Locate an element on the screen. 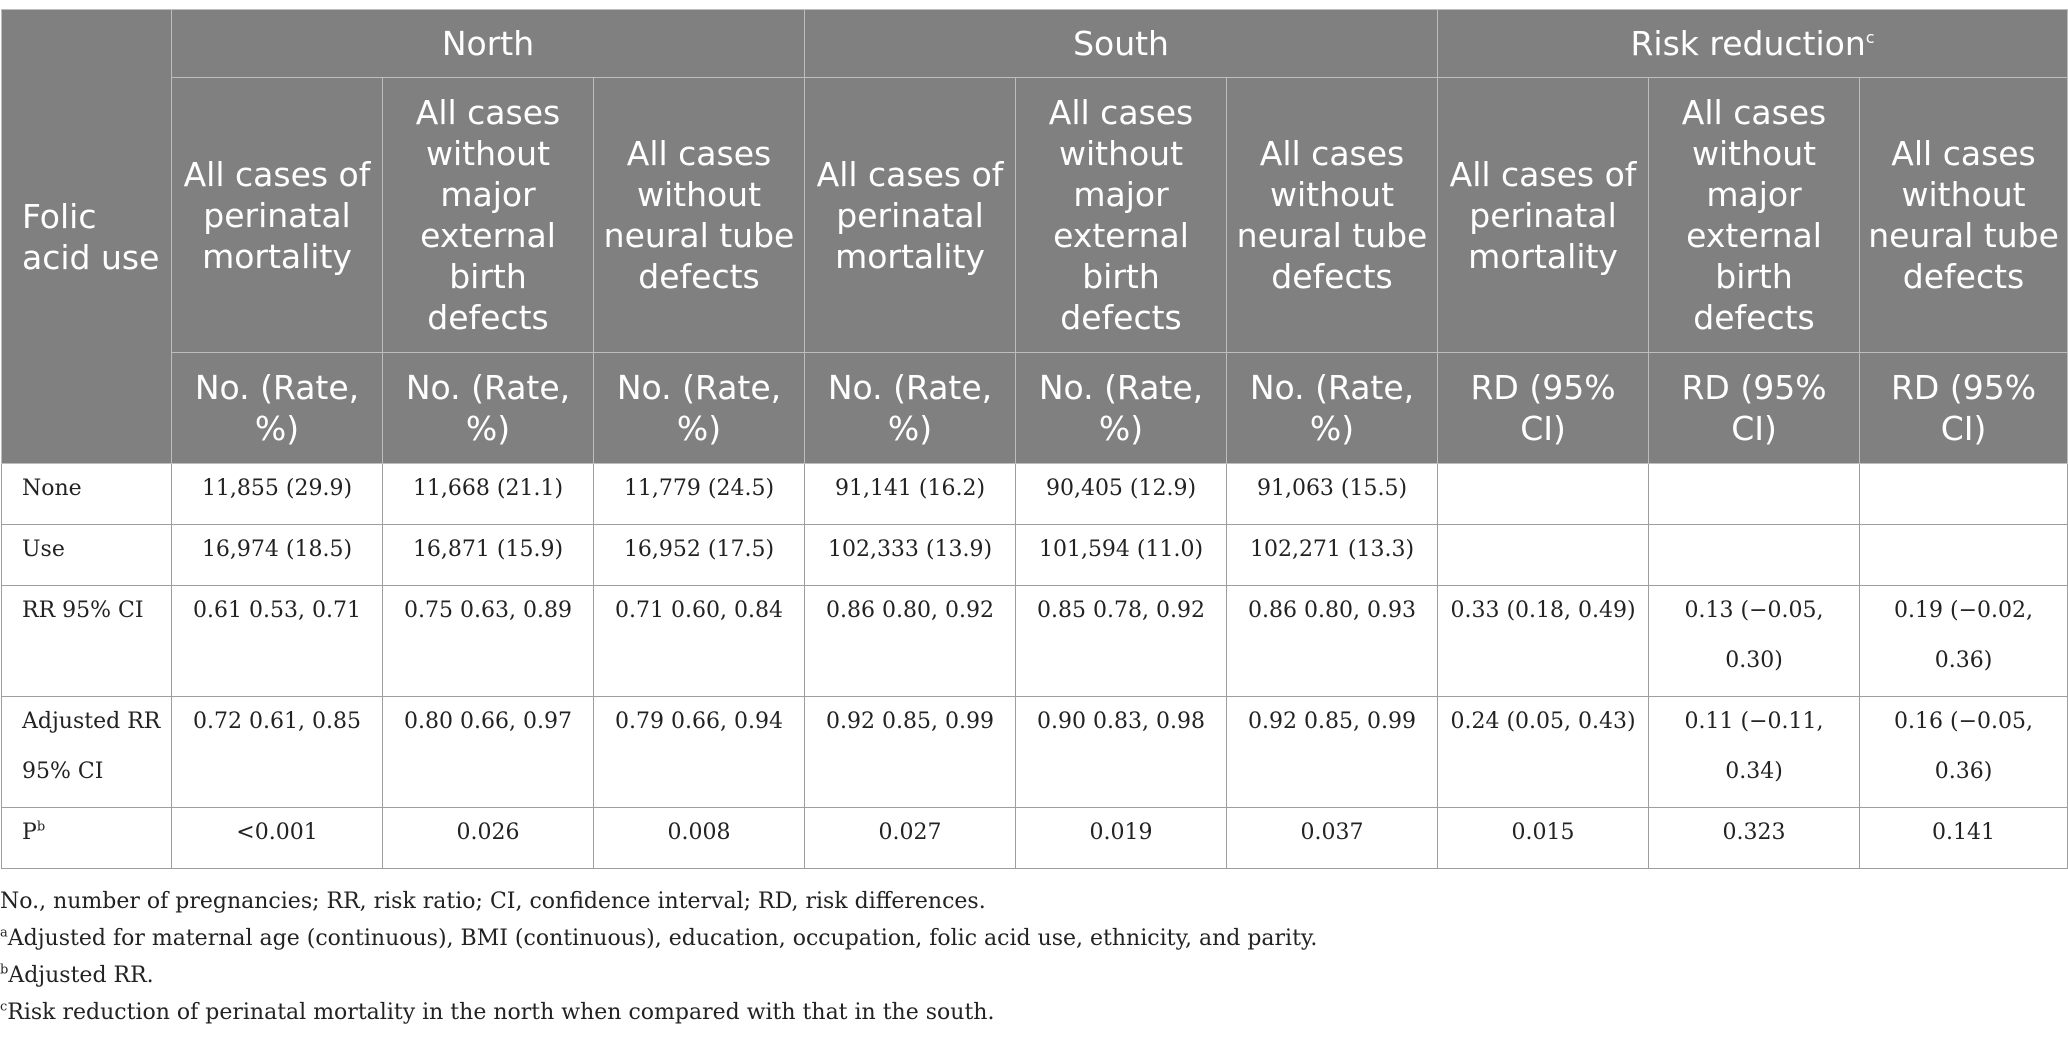  footnote: bAdjusted RR. is located at coordinates (77, 975).